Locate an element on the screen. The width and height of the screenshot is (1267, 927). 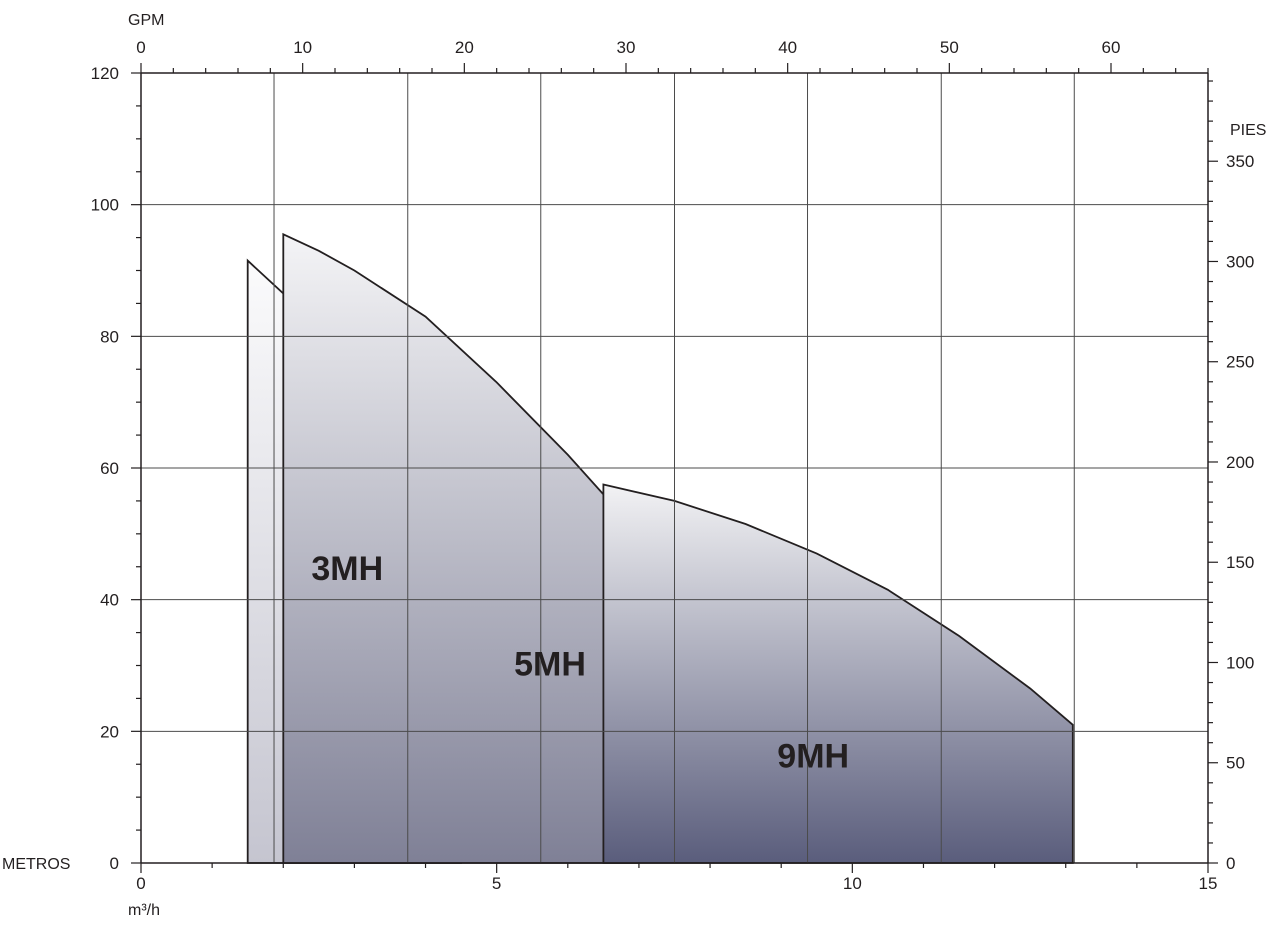
x-top-axis-label: GPM is located at coordinates (146, 20).